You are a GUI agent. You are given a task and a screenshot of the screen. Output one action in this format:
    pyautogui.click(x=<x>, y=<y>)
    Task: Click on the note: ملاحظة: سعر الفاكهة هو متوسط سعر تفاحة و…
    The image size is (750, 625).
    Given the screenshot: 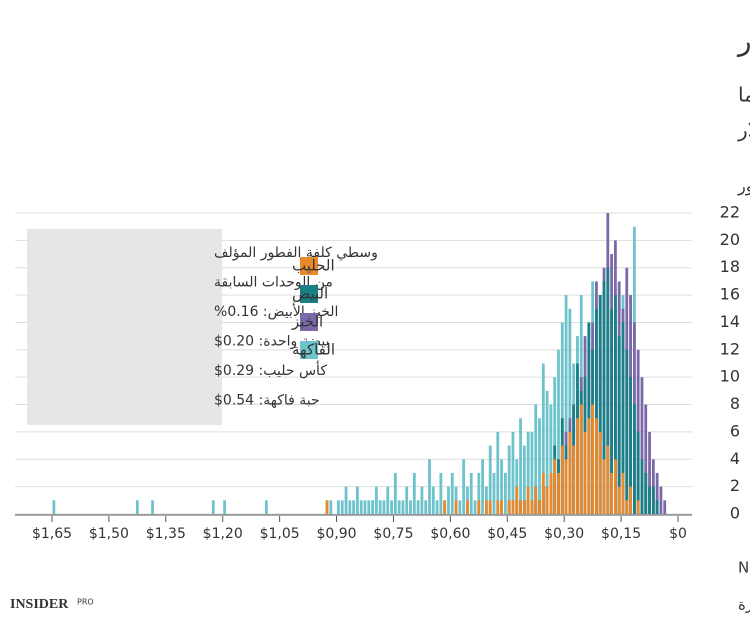 What is the action you would take?
    pyautogui.click(x=744, y=605)
    